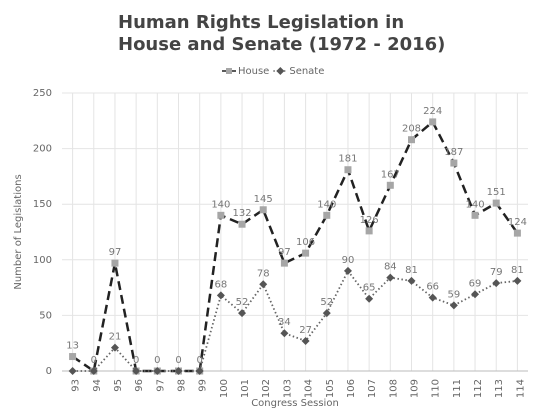 The image size is (540, 409). I want to click on x-tick-label: 111, so click(457, 388).